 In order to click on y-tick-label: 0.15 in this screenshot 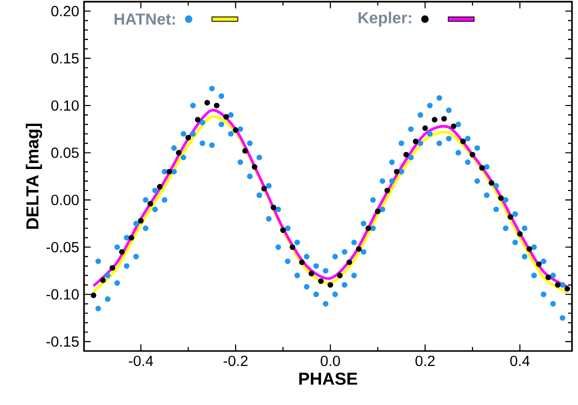, I will do `click(65, 58)`.